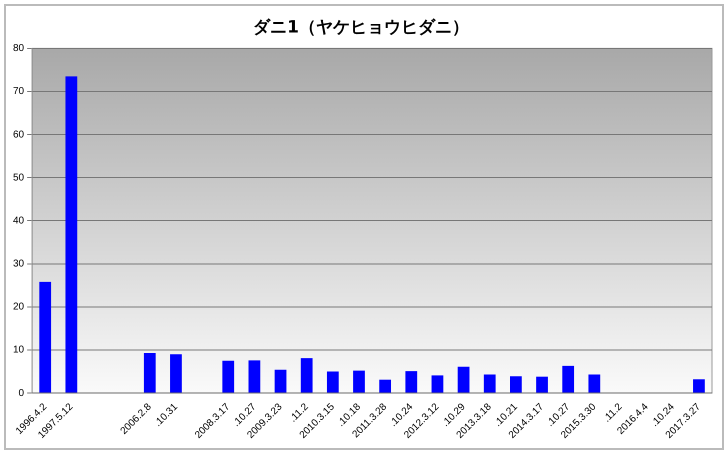 The height and width of the screenshot is (452, 728). What do you see at coordinates (19, 48) in the screenshot?
I see `y-tick-label: 80` at bounding box center [19, 48].